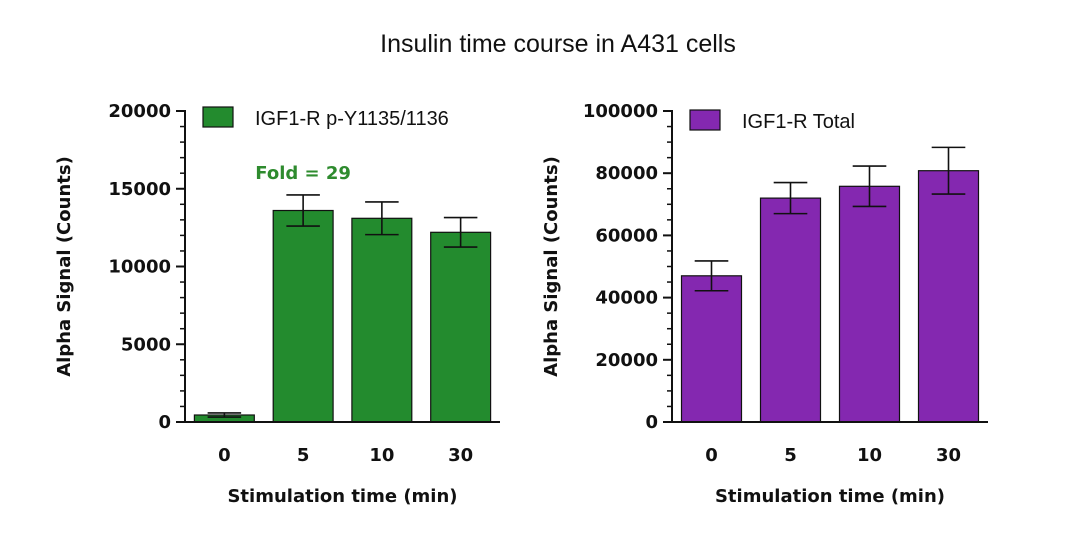 The image size is (1080, 555). What do you see at coordinates (224, 455) in the screenshot?
I see `chart-1-x-tick-label-0: 0` at bounding box center [224, 455].